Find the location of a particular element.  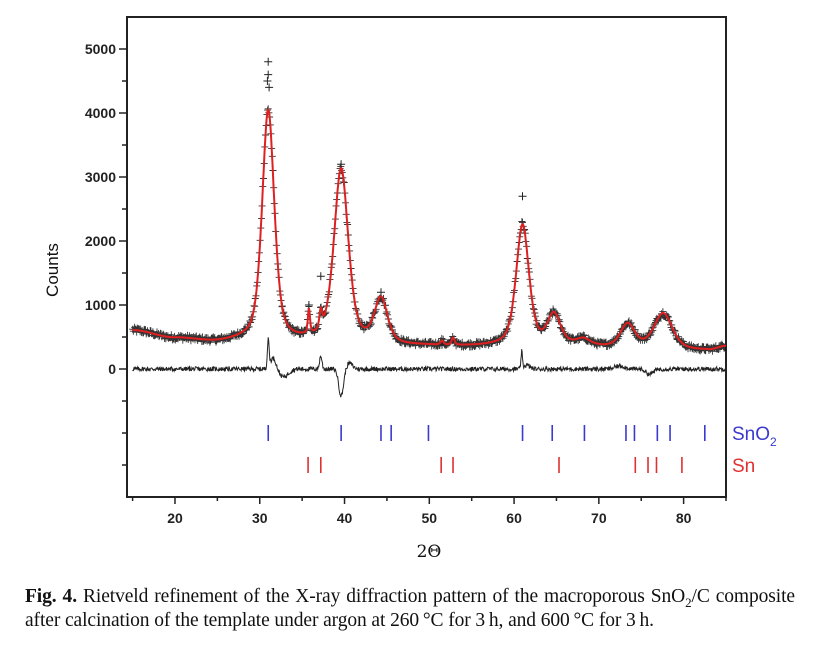

reflection-markers is located at coordinates (486, 449).